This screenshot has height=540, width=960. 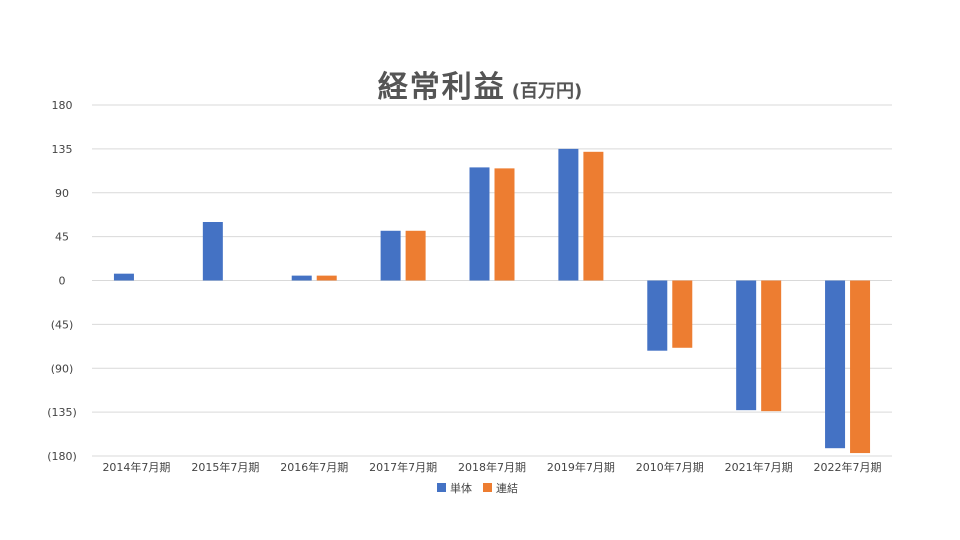 What do you see at coordinates (848, 467) in the screenshot?
I see `x-tick-label: 2022年7月期` at bounding box center [848, 467].